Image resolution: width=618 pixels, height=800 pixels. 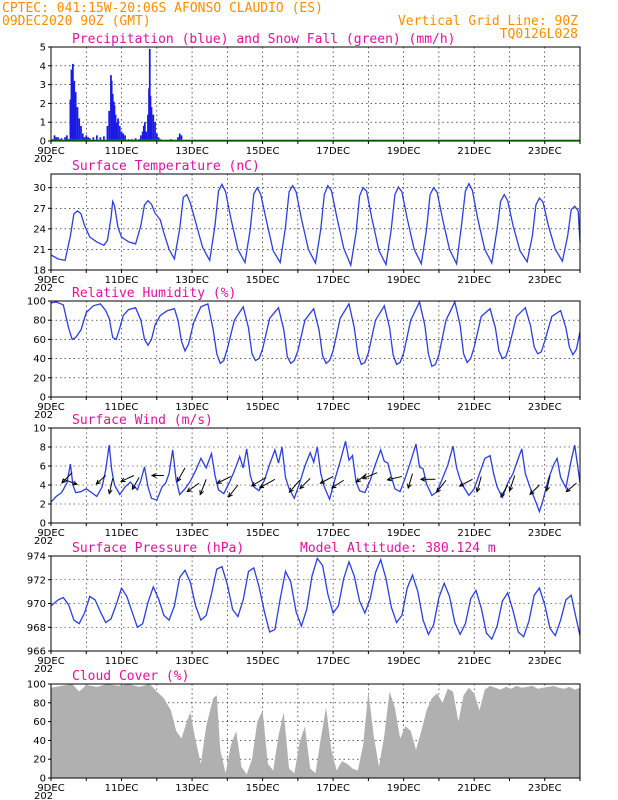 What do you see at coordinates (39, 250) in the screenshot?
I see `y-tick-label: 21` at bounding box center [39, 250].